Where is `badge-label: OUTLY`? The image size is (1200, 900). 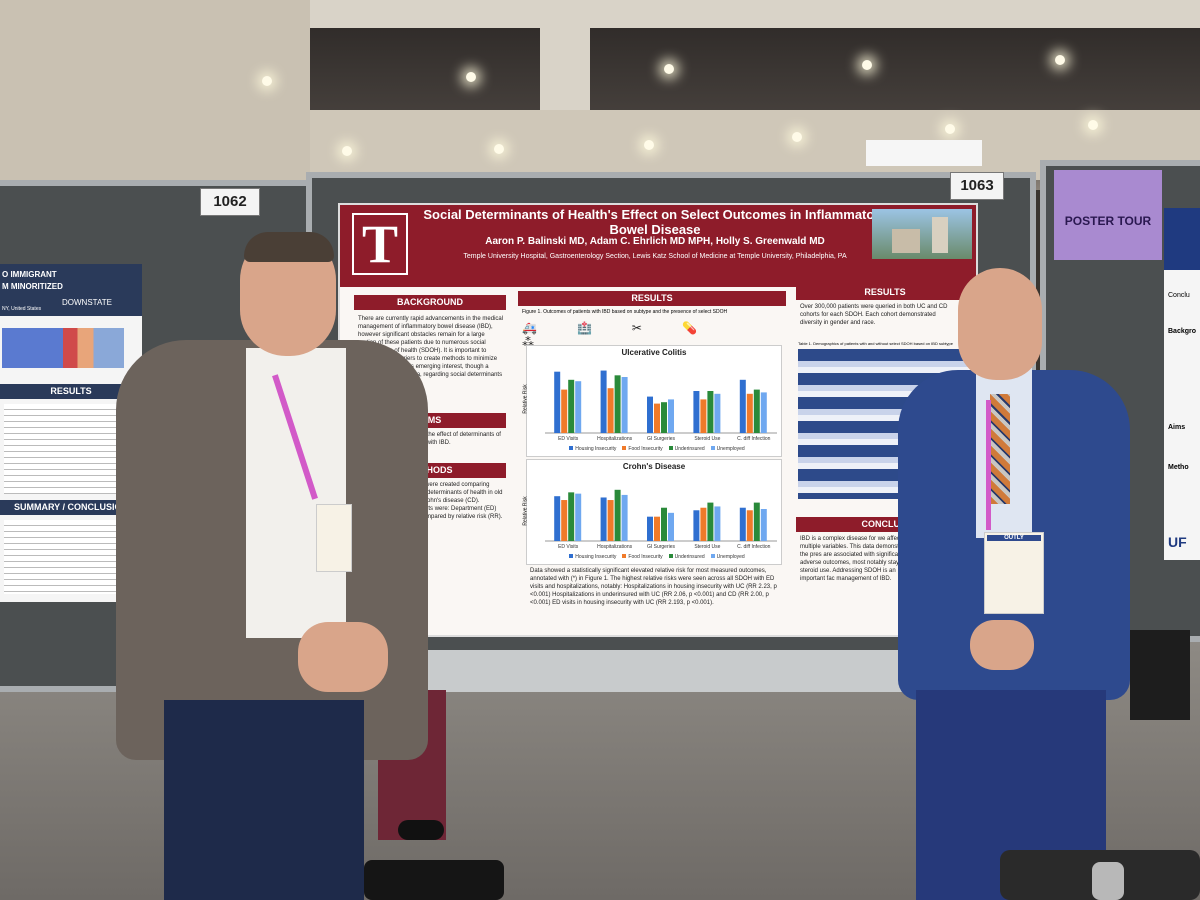 badge-label: OUTLY is located at coordinates (1014, 538).